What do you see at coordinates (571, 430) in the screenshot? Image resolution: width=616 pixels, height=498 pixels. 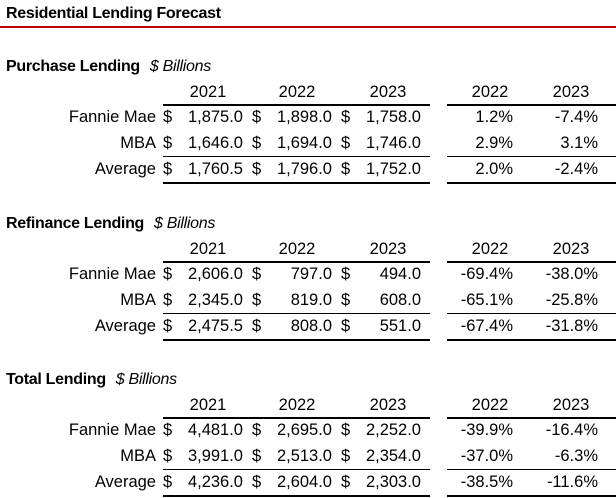 I see `pct-change-cell: -16.4%` at bounding box center [571, 430].